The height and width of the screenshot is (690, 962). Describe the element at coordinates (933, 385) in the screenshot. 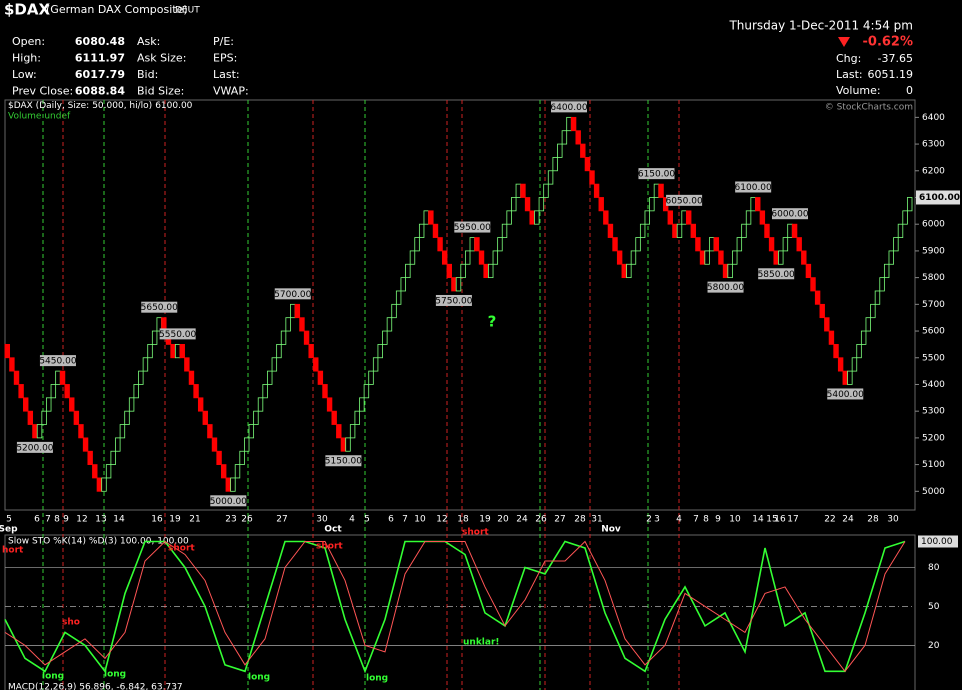

I see `y-tick-label: 5400` at that location.